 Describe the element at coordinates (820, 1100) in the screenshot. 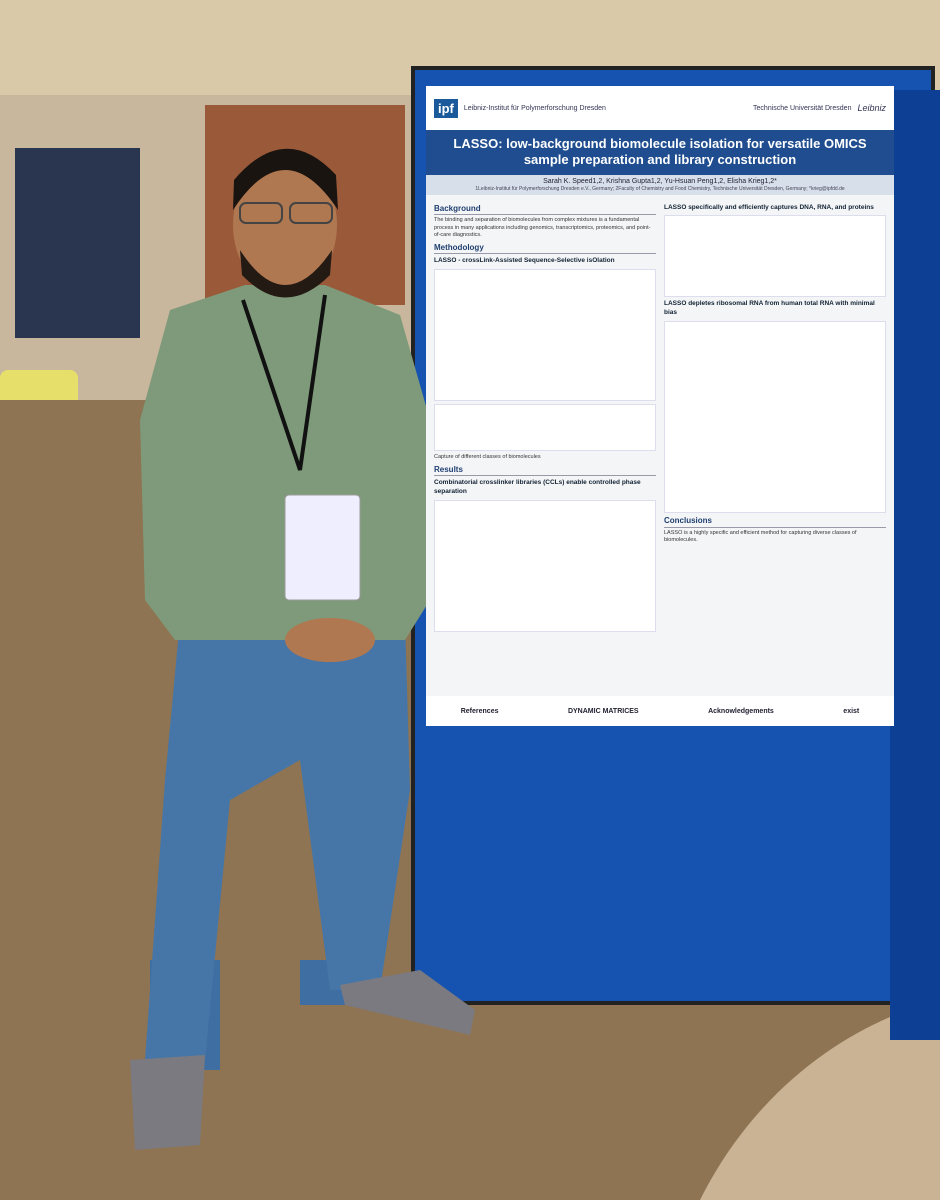

I see `carpet-pattern` at that location.